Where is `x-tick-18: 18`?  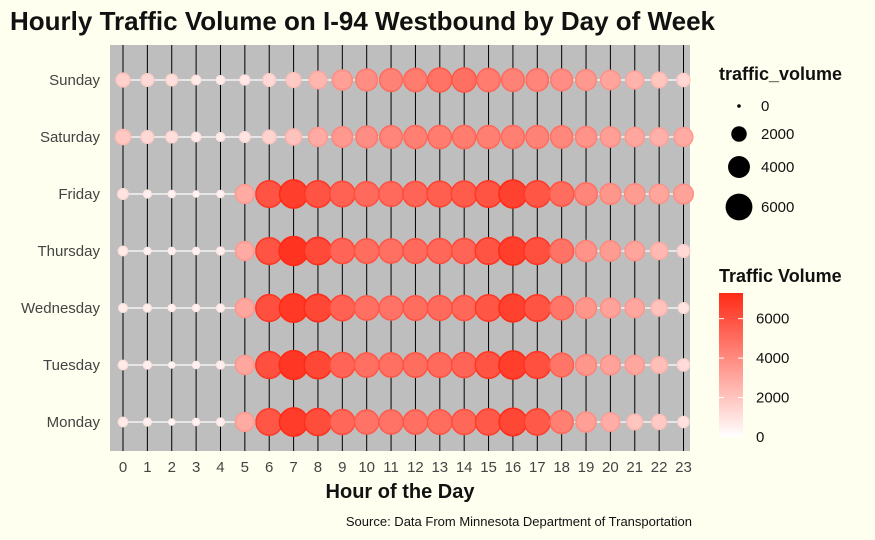 x-tick-18: 18 is located at coordinates (561, 467).